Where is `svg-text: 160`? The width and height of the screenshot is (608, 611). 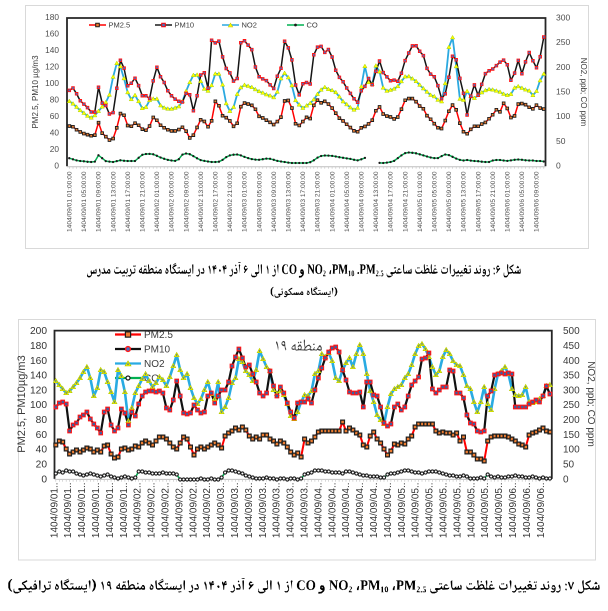 svg-text: 160 is located at coordinates (52, 34).